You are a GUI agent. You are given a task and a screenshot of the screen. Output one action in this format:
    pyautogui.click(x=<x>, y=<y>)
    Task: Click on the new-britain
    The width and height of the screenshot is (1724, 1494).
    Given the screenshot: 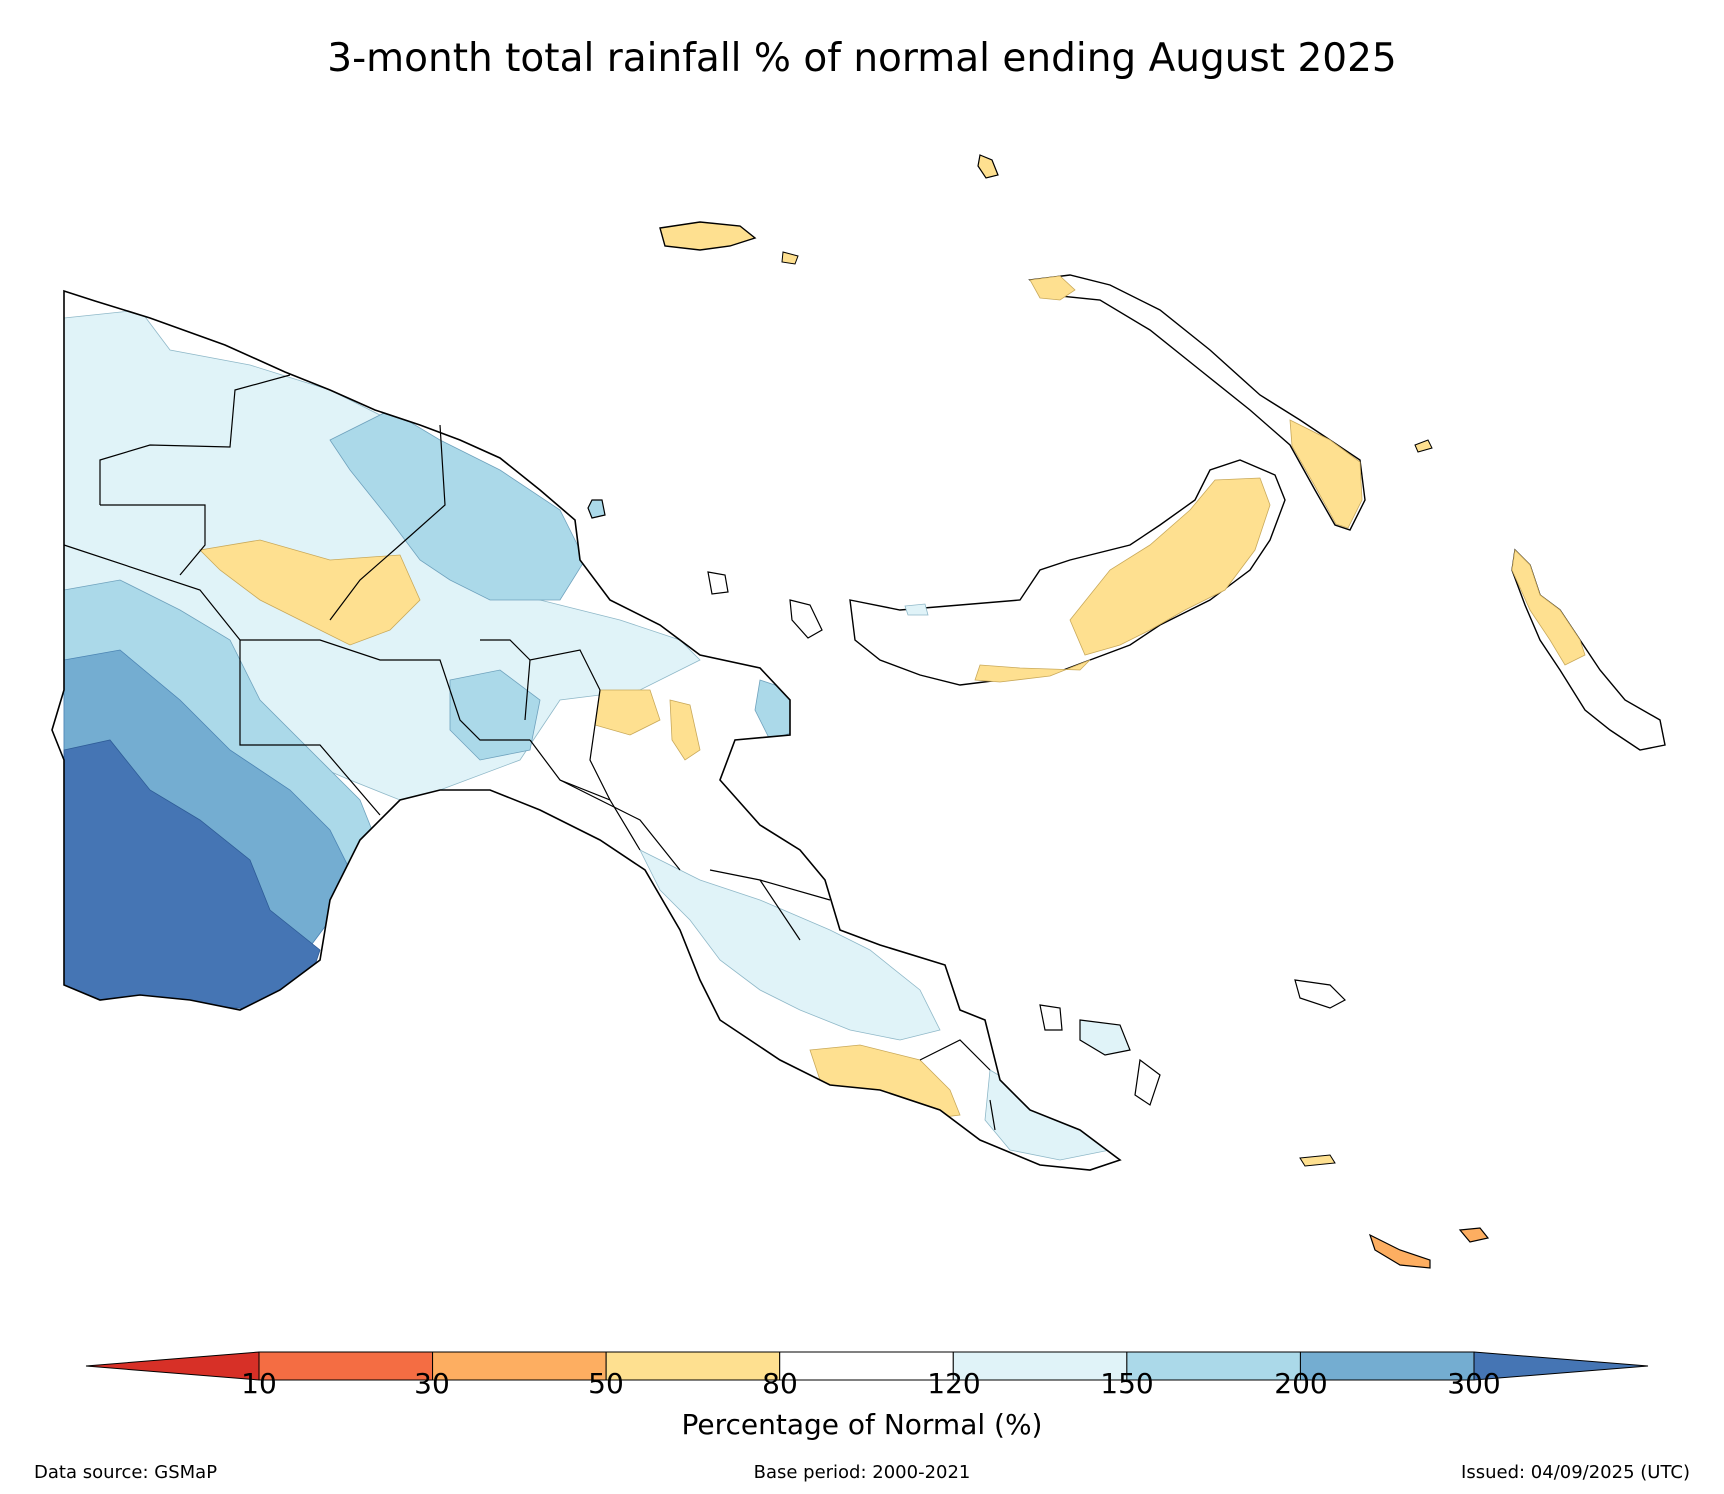 What is the action you would take?
    pyautogui.click(x=1067, y=572)
    